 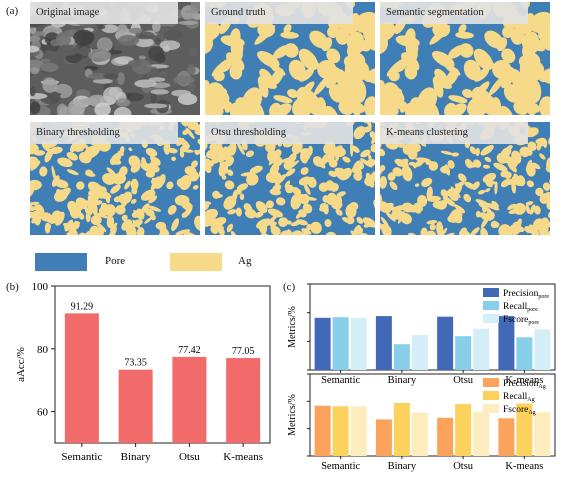 I want to click on x-tick-label: K-means, so click(x=524, y=380).